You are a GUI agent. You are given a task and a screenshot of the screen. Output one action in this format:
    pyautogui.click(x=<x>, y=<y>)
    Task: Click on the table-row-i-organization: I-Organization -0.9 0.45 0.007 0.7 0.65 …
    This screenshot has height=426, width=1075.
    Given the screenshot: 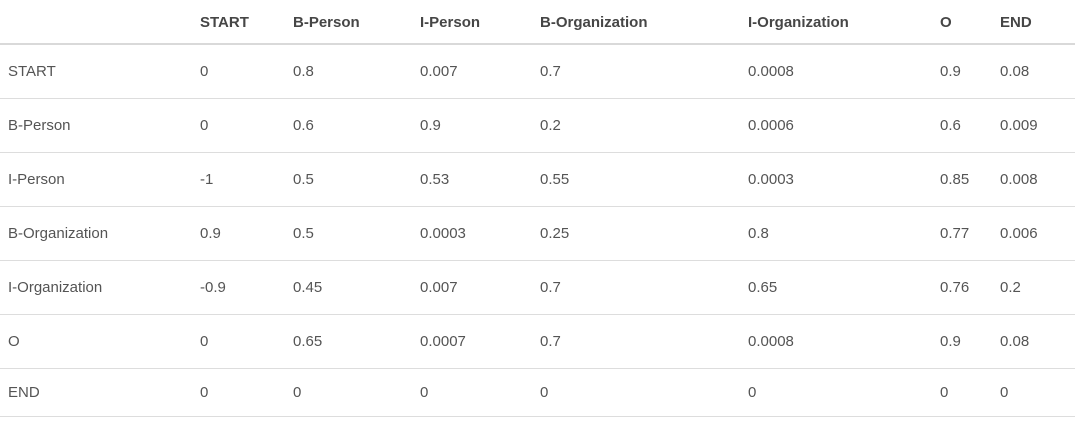 What is the action you would take?
    pyautogui.click(x=537, y=287)
    